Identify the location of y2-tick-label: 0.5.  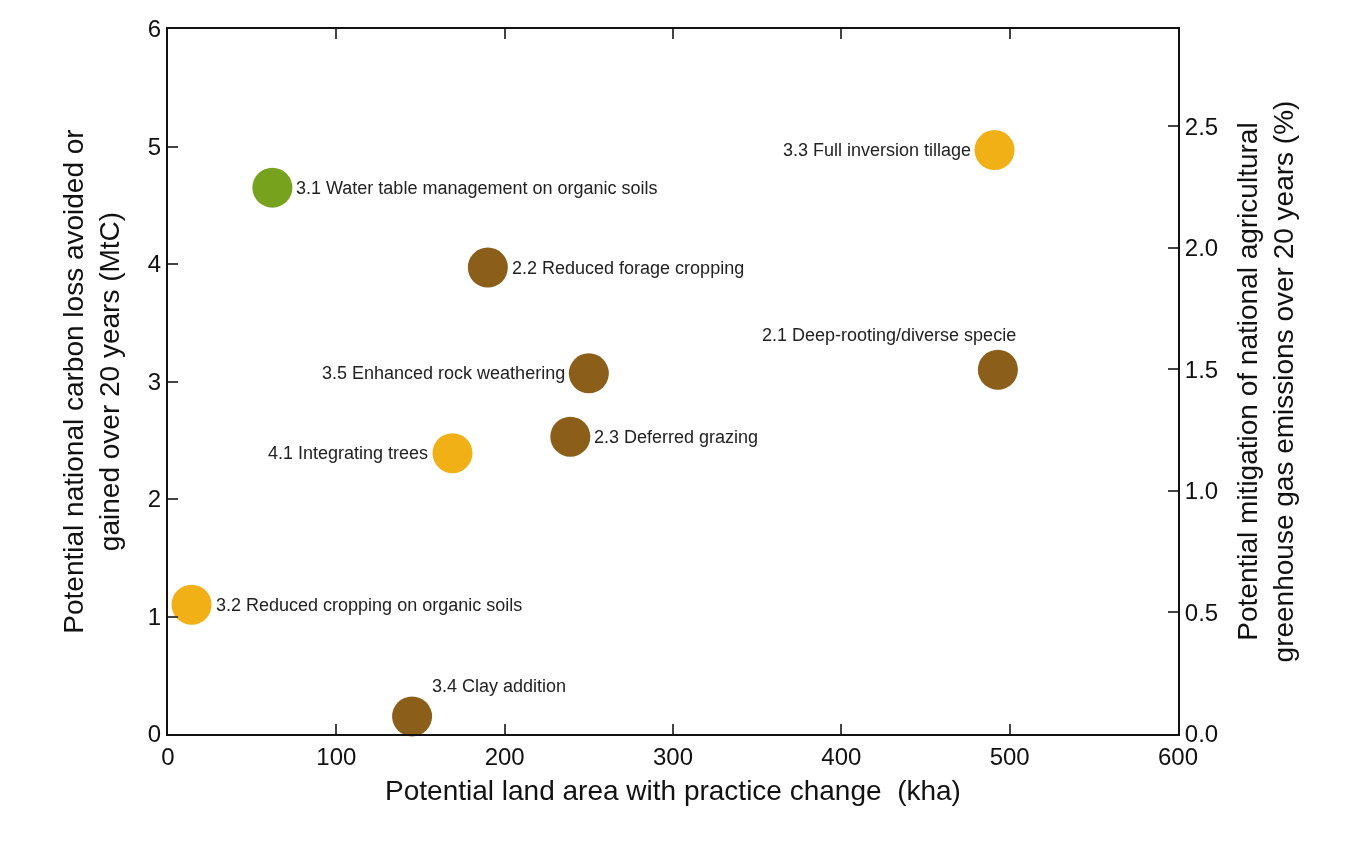
(1201, 612).